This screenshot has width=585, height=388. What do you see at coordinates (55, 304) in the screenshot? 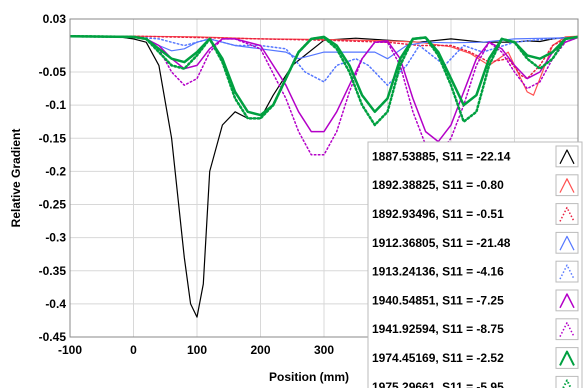
I see `y-tick-label: -0.4` at bounding box center [55, 304].